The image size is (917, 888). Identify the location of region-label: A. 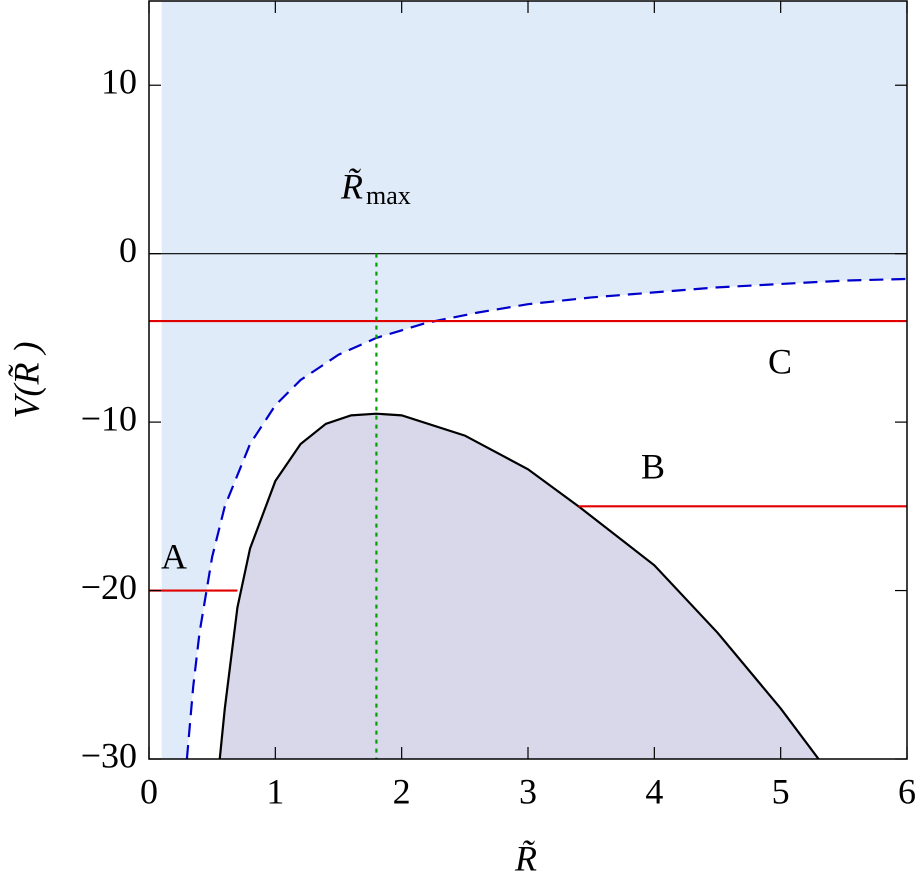
(174, 556).